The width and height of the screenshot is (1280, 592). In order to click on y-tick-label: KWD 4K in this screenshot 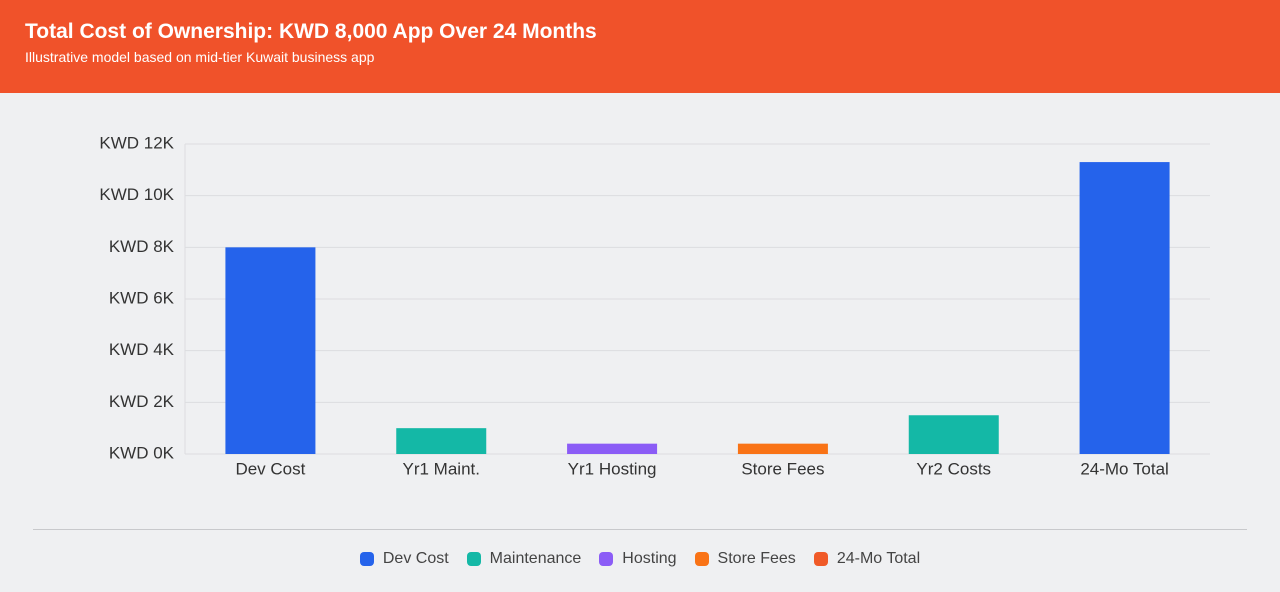, I will do `click(142, 349)`.